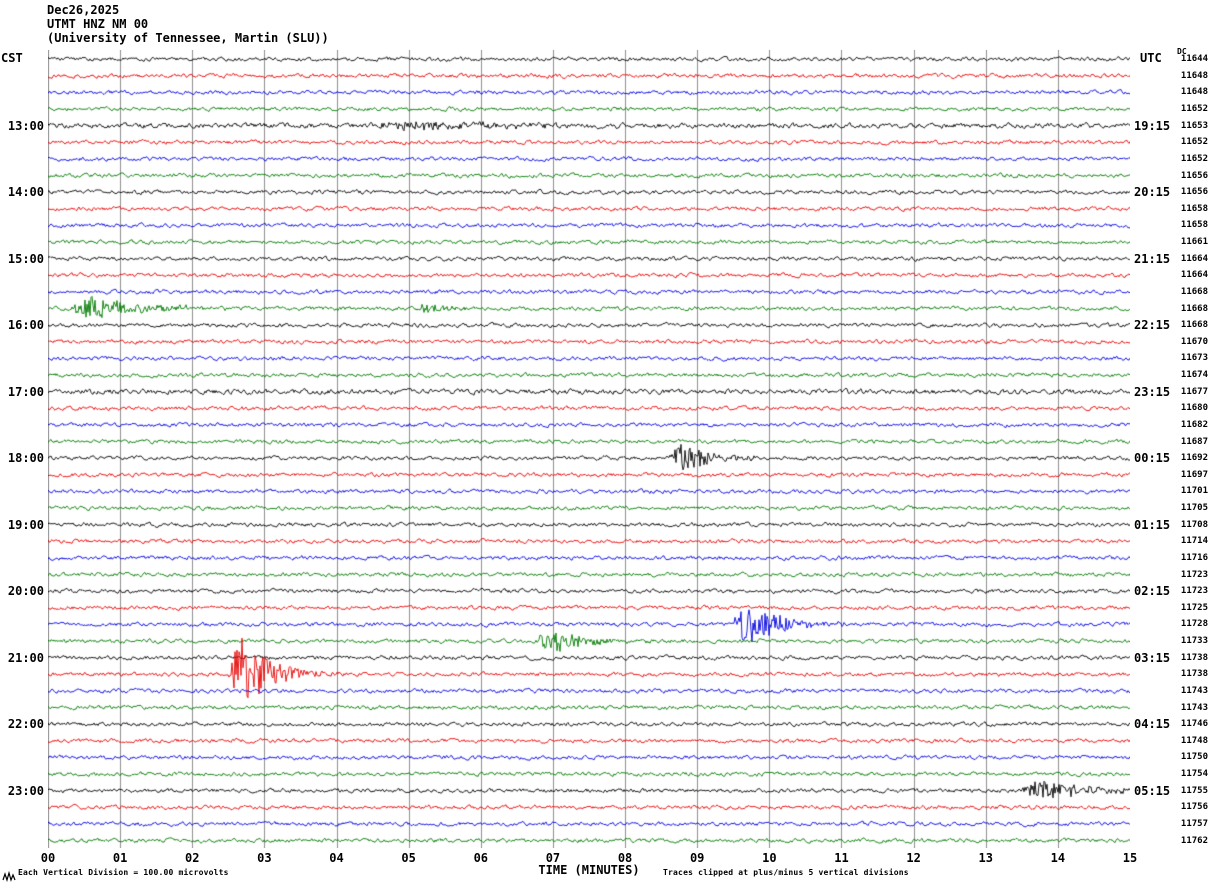 Image resolution: width=1210 pixels, height=886 pixels. I want to click on x-tick-label: 01, so click(120, 858).